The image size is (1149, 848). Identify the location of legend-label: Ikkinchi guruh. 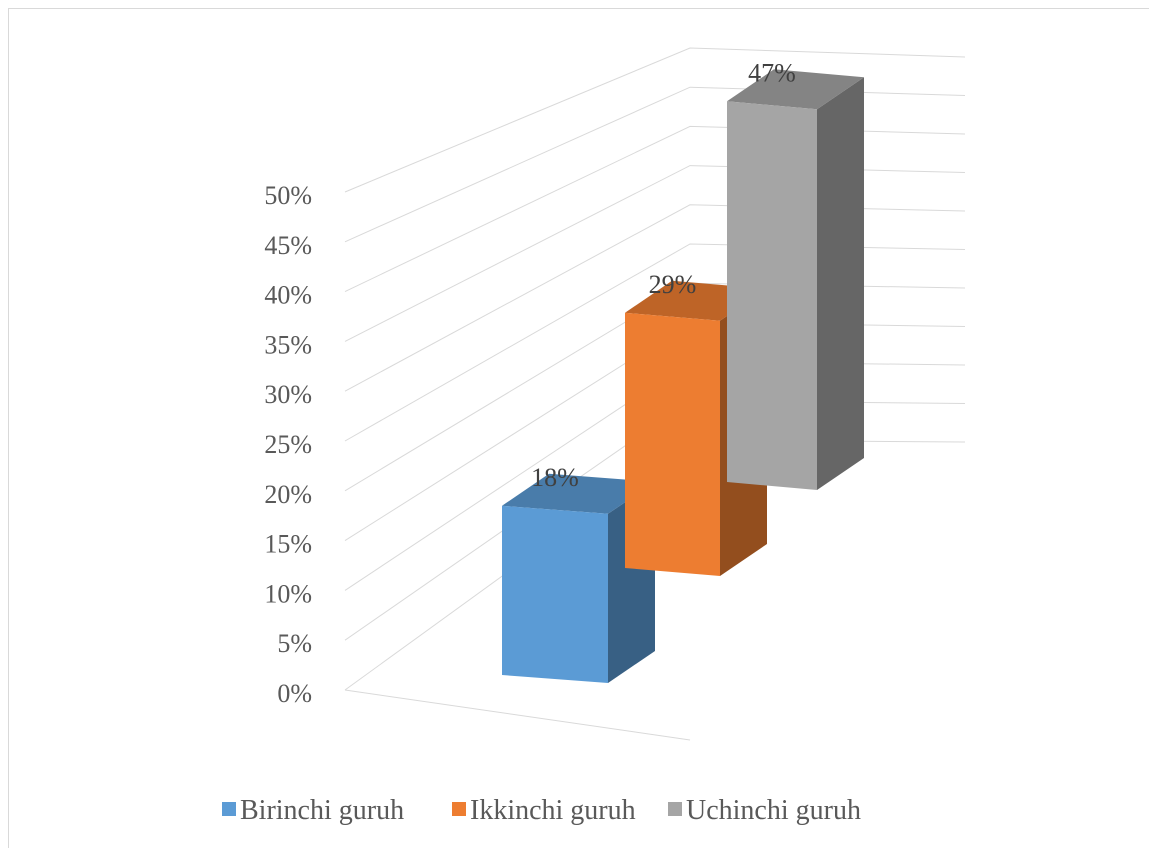
(553, 810).